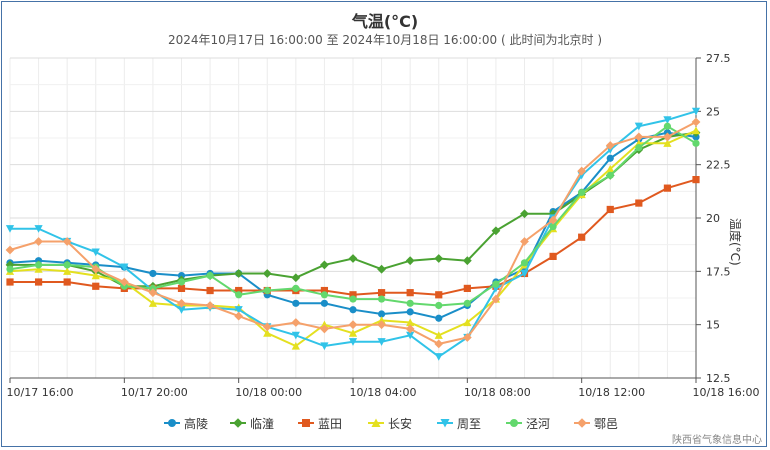 This screenshot has height=450, width=770. Describe the element at coordinates (186, 423) in the screenshot. I see `legend-item: 高陵` at that location.